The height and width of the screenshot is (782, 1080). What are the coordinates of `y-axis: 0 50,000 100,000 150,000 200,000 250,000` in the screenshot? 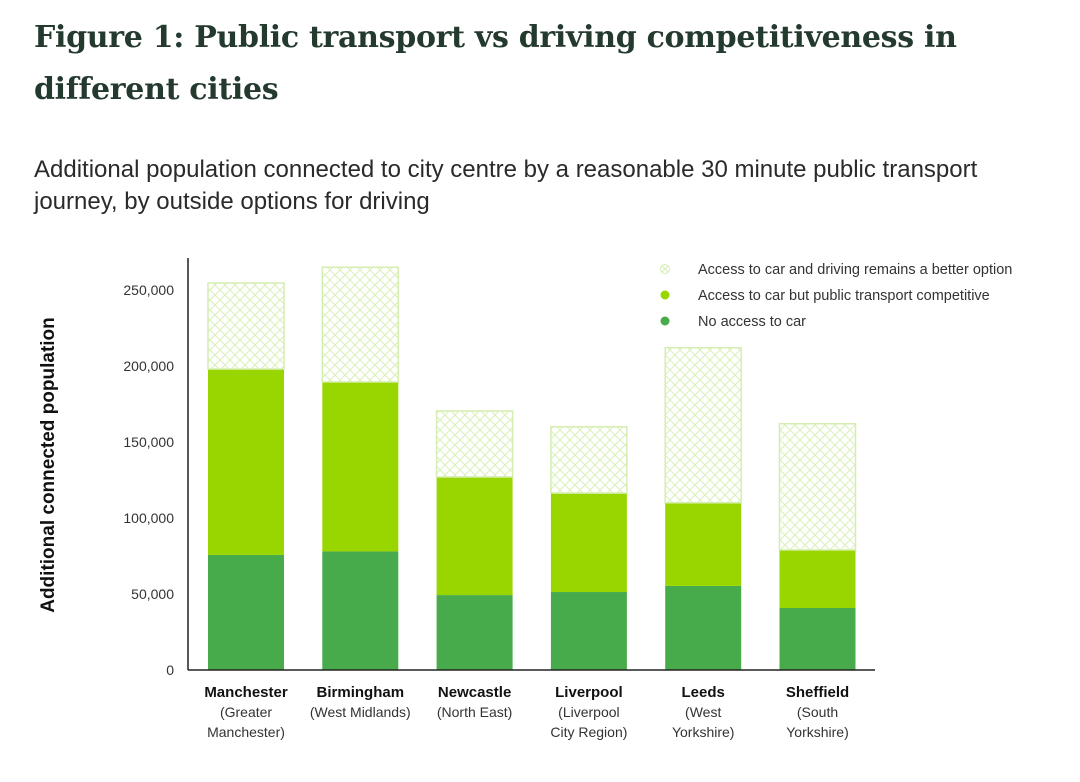 It's located at (156, 468).